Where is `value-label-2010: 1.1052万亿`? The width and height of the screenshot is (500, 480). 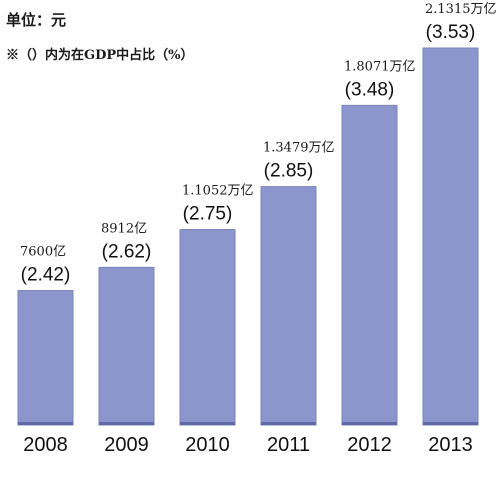
value-label-2010: 1.1052万亿 is located at coordinates (218, 191).